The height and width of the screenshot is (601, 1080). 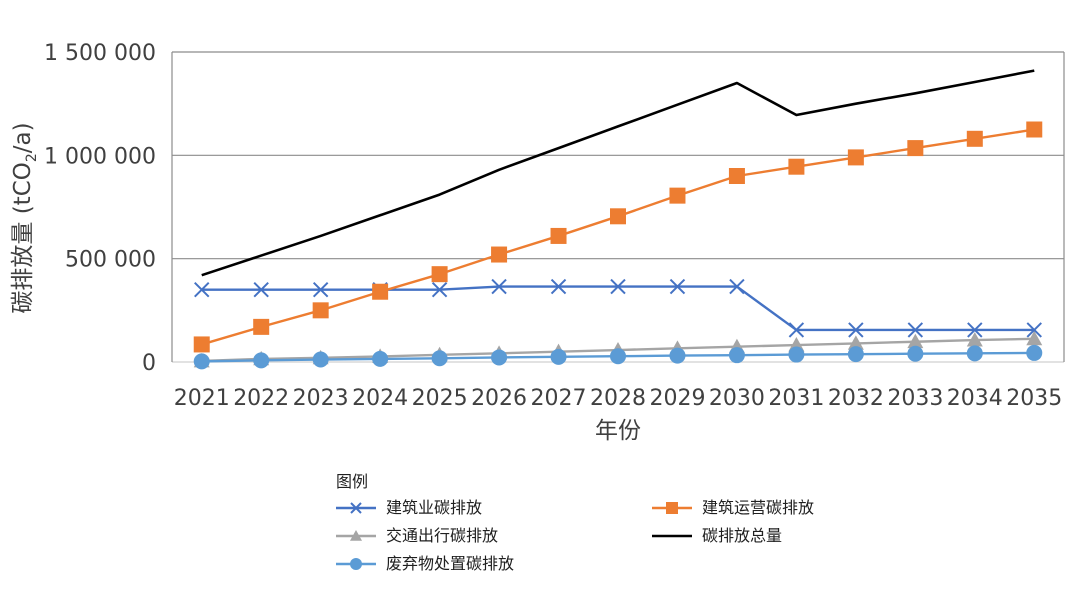 I want to click on legend-item: 交通出行碳排放, so click(x=417, y=535).